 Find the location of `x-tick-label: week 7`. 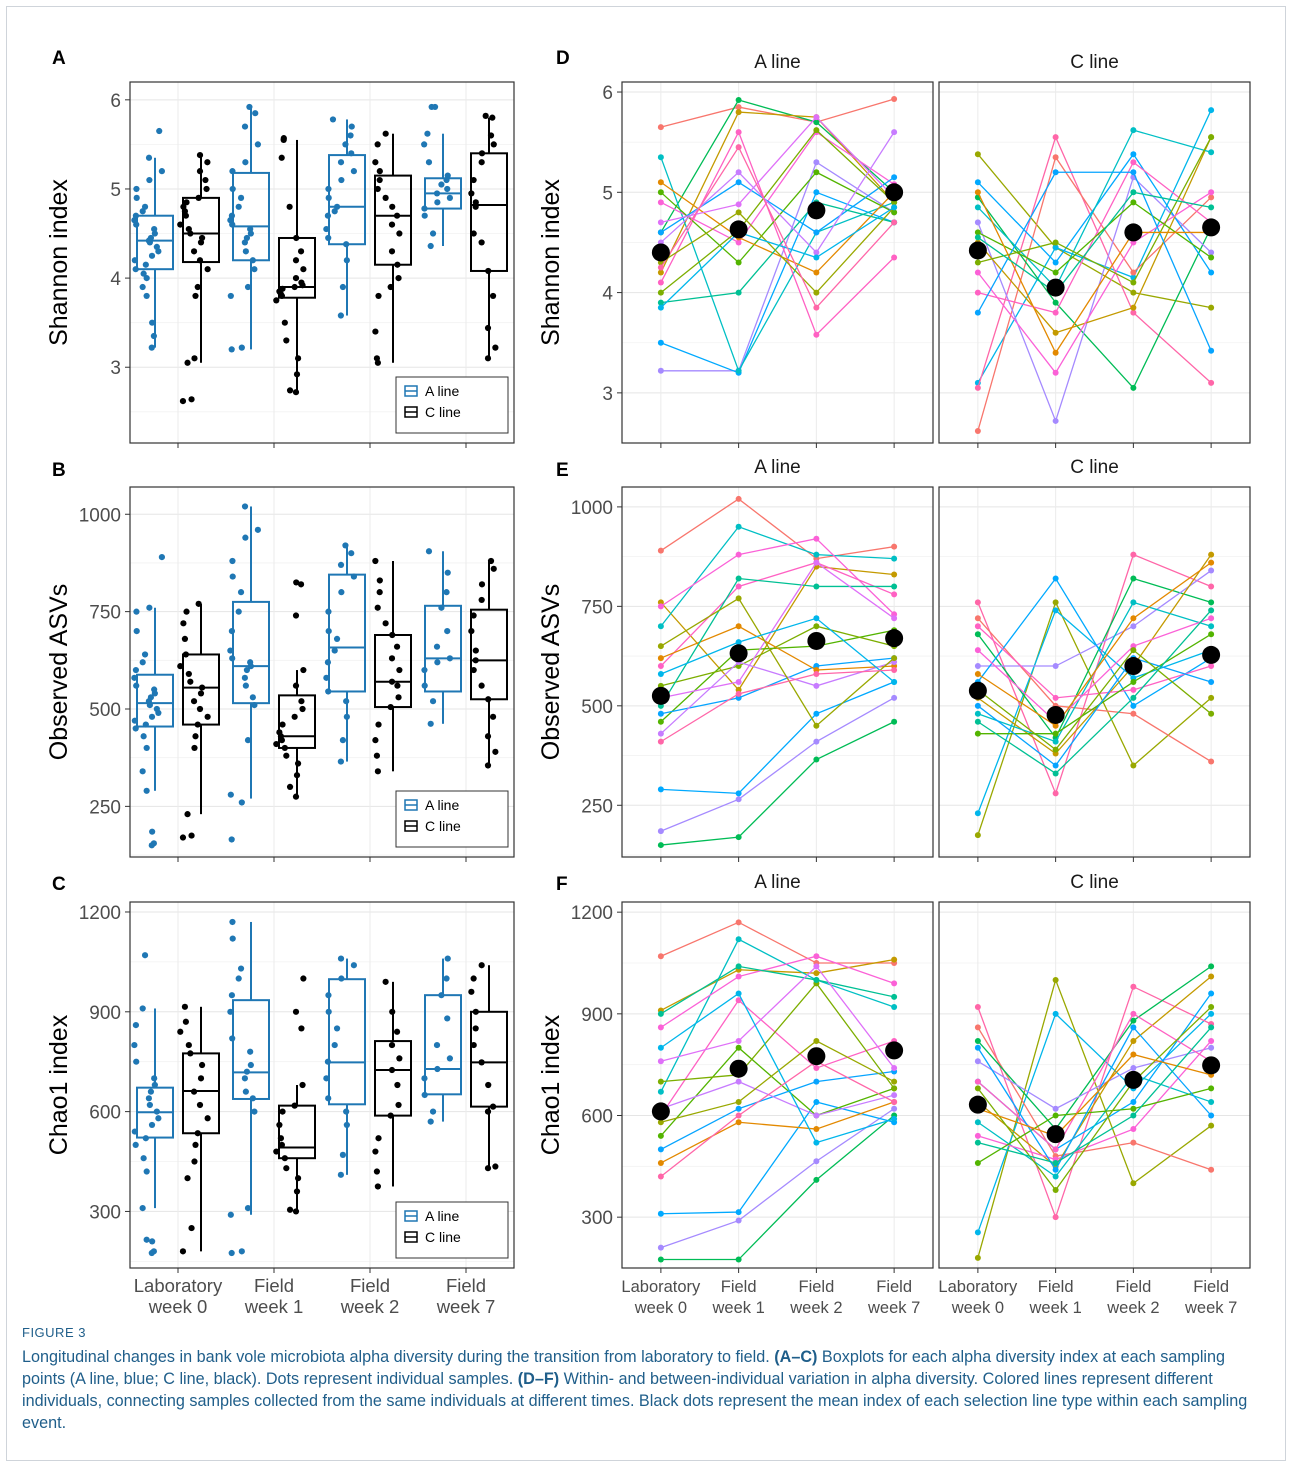

x-tick-label: week 7 is located at coordinates (466, 1306).